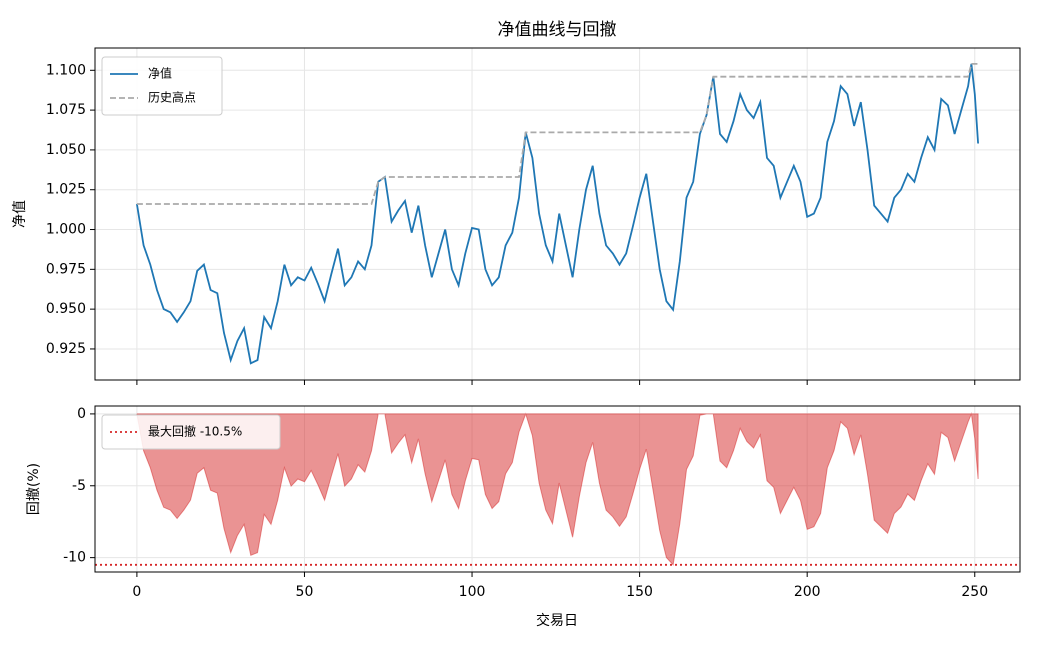 This screenshot has width=1040, height=650. What do you see at coordinates (472, 592) in the screenshot?
I see `x-tick-label: 100` at bounding box center [472, 592].